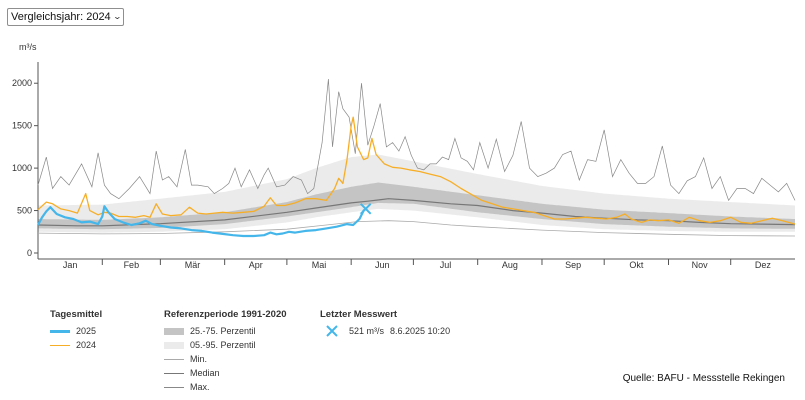  What do you see at coordinates (174, 373) in the screenshot?
I see `legend-swatch-median` at bounding box center [174, 373].